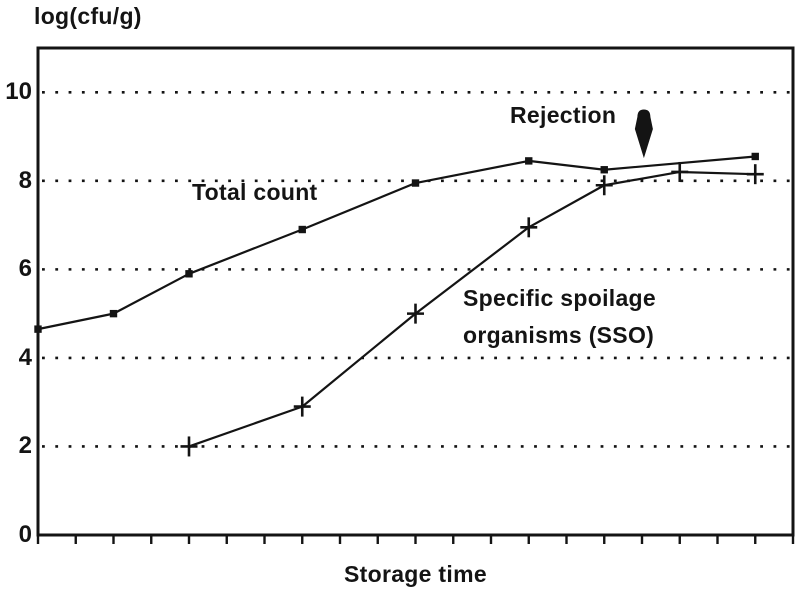 This screenshot has height=593, width=801. I want to click on series-label-sso: Specific spoilage organisms (SSO), so click(559, 316).